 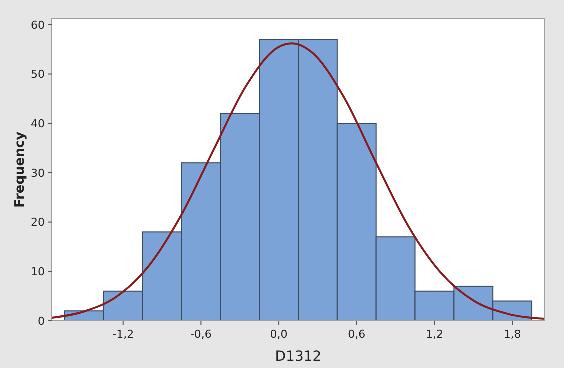 I want to click on x-axis-title: D1312, so click(x=298, y=357).